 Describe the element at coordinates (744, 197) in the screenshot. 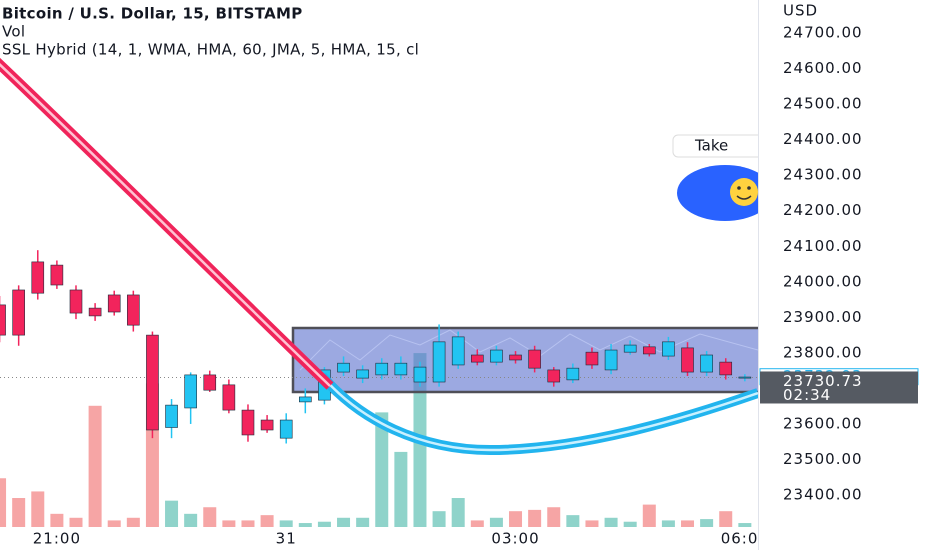

I see `smiley-mouth` at that location.